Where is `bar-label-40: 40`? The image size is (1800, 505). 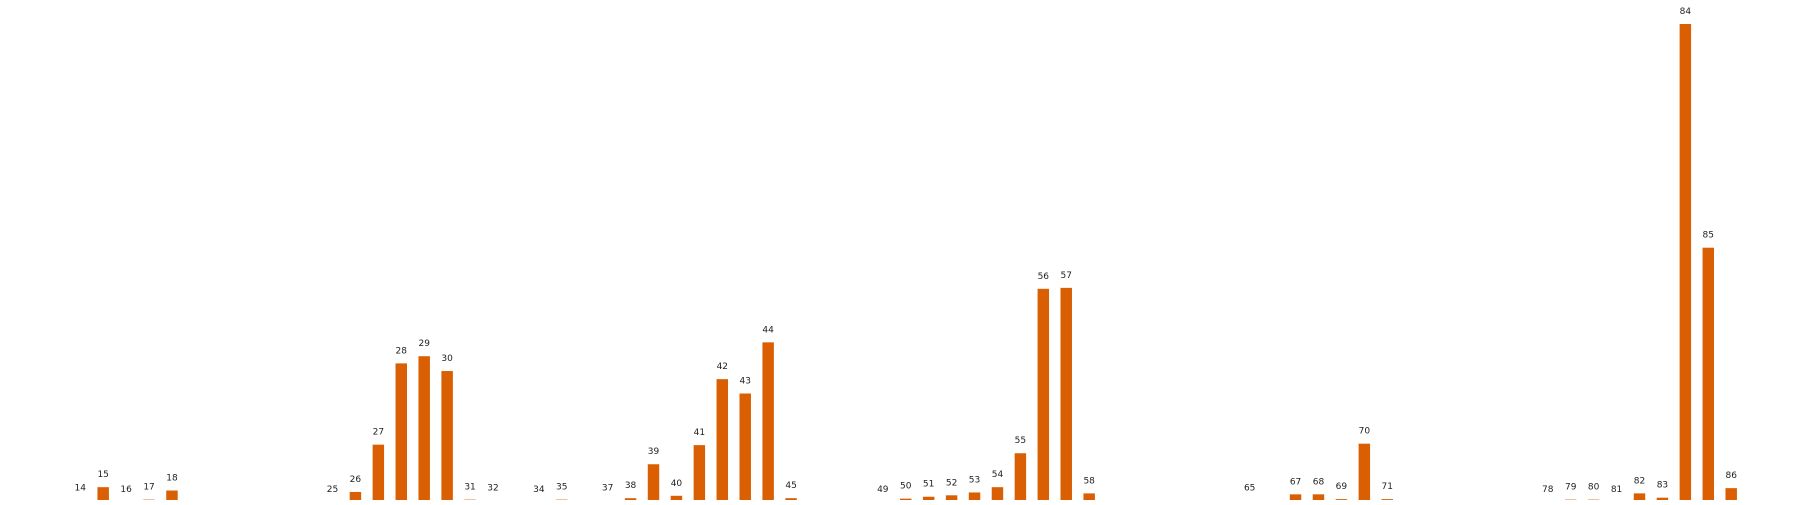 bar-label-40: 40 is located at coordinates (677, 484).